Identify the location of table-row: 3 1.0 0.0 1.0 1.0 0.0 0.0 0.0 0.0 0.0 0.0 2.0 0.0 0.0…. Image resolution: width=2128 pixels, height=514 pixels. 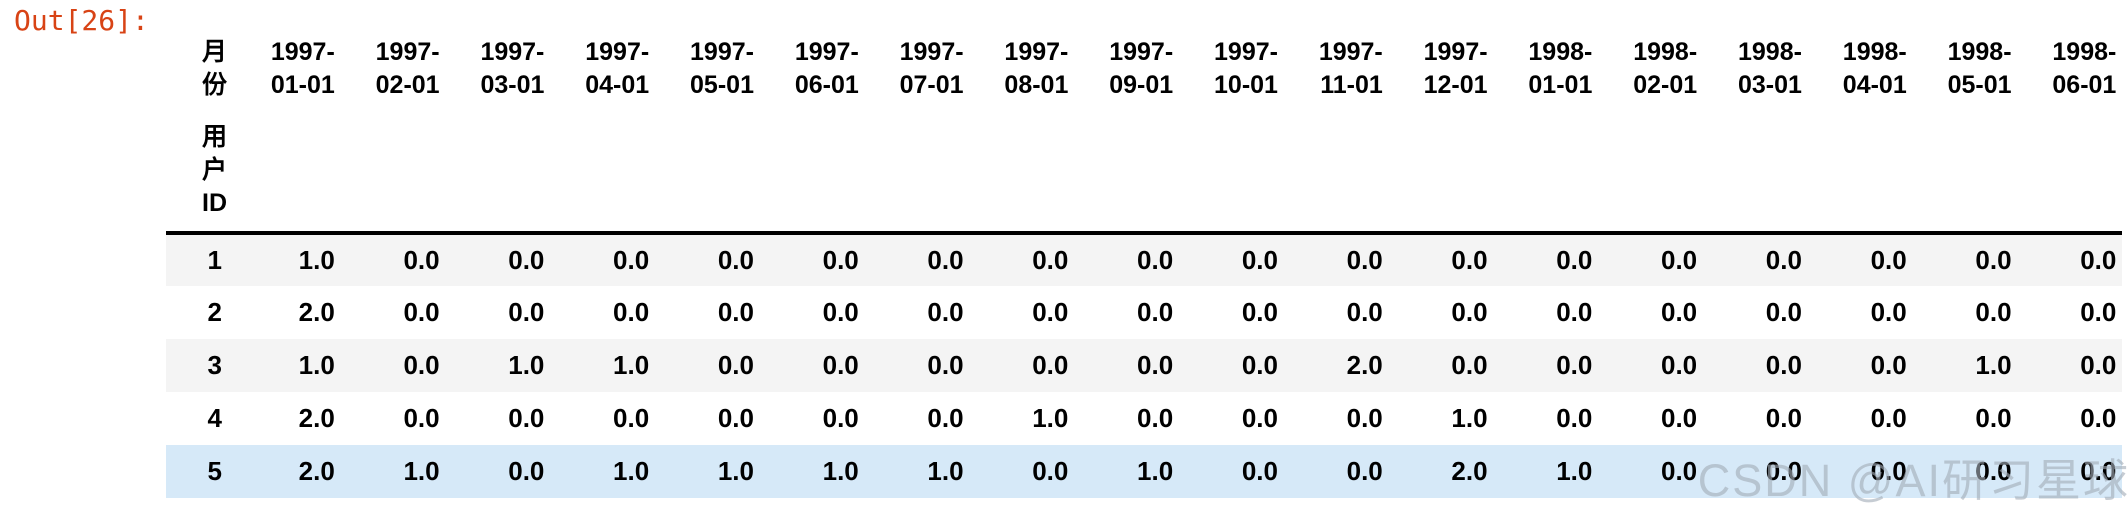
(1144, 365).